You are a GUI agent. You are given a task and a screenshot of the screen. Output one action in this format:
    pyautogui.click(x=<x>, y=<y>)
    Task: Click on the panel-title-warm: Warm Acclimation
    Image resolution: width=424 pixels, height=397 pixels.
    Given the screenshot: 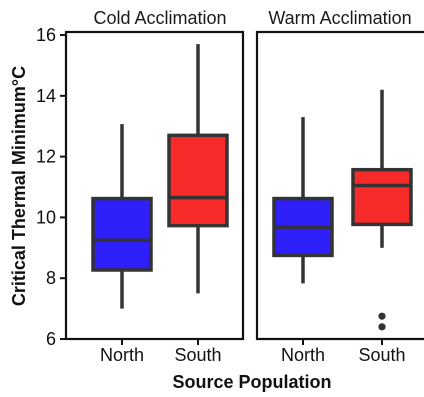 What is the action you would take?
    pyautogui.click(x=339, y=18)
    